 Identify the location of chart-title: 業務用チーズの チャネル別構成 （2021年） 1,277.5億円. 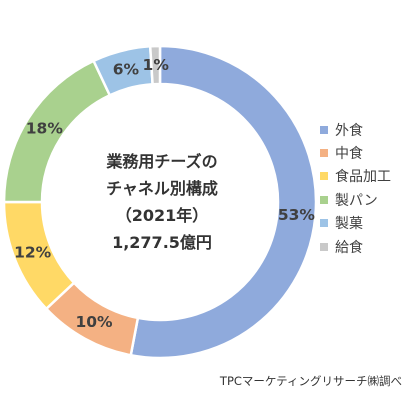
(162, 202).